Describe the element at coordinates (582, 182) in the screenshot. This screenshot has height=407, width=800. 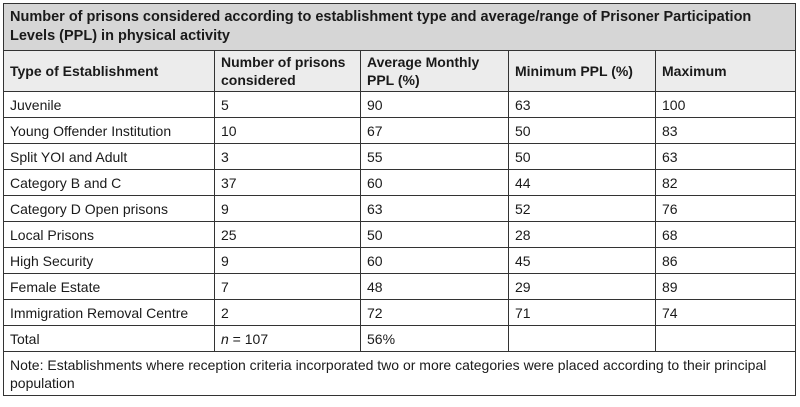
I see `cell-minimum-ppl: 44` at that location.